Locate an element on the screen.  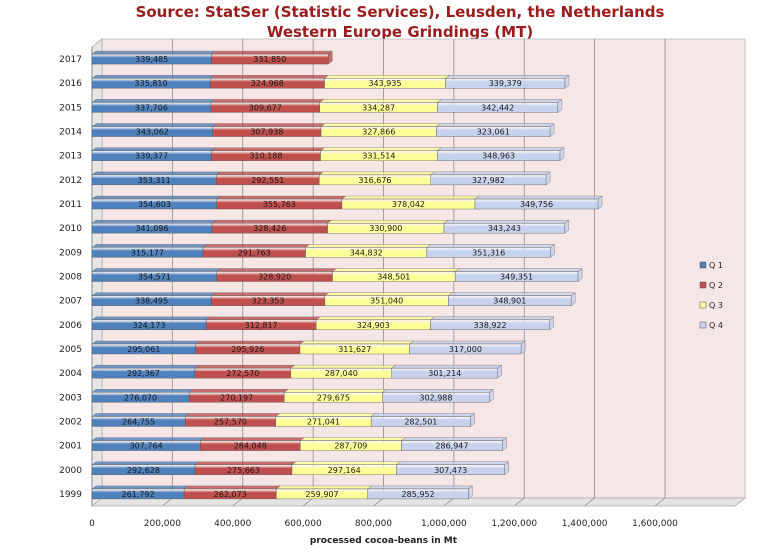
data-label: 301,214 is located at coordinates (444, 373).